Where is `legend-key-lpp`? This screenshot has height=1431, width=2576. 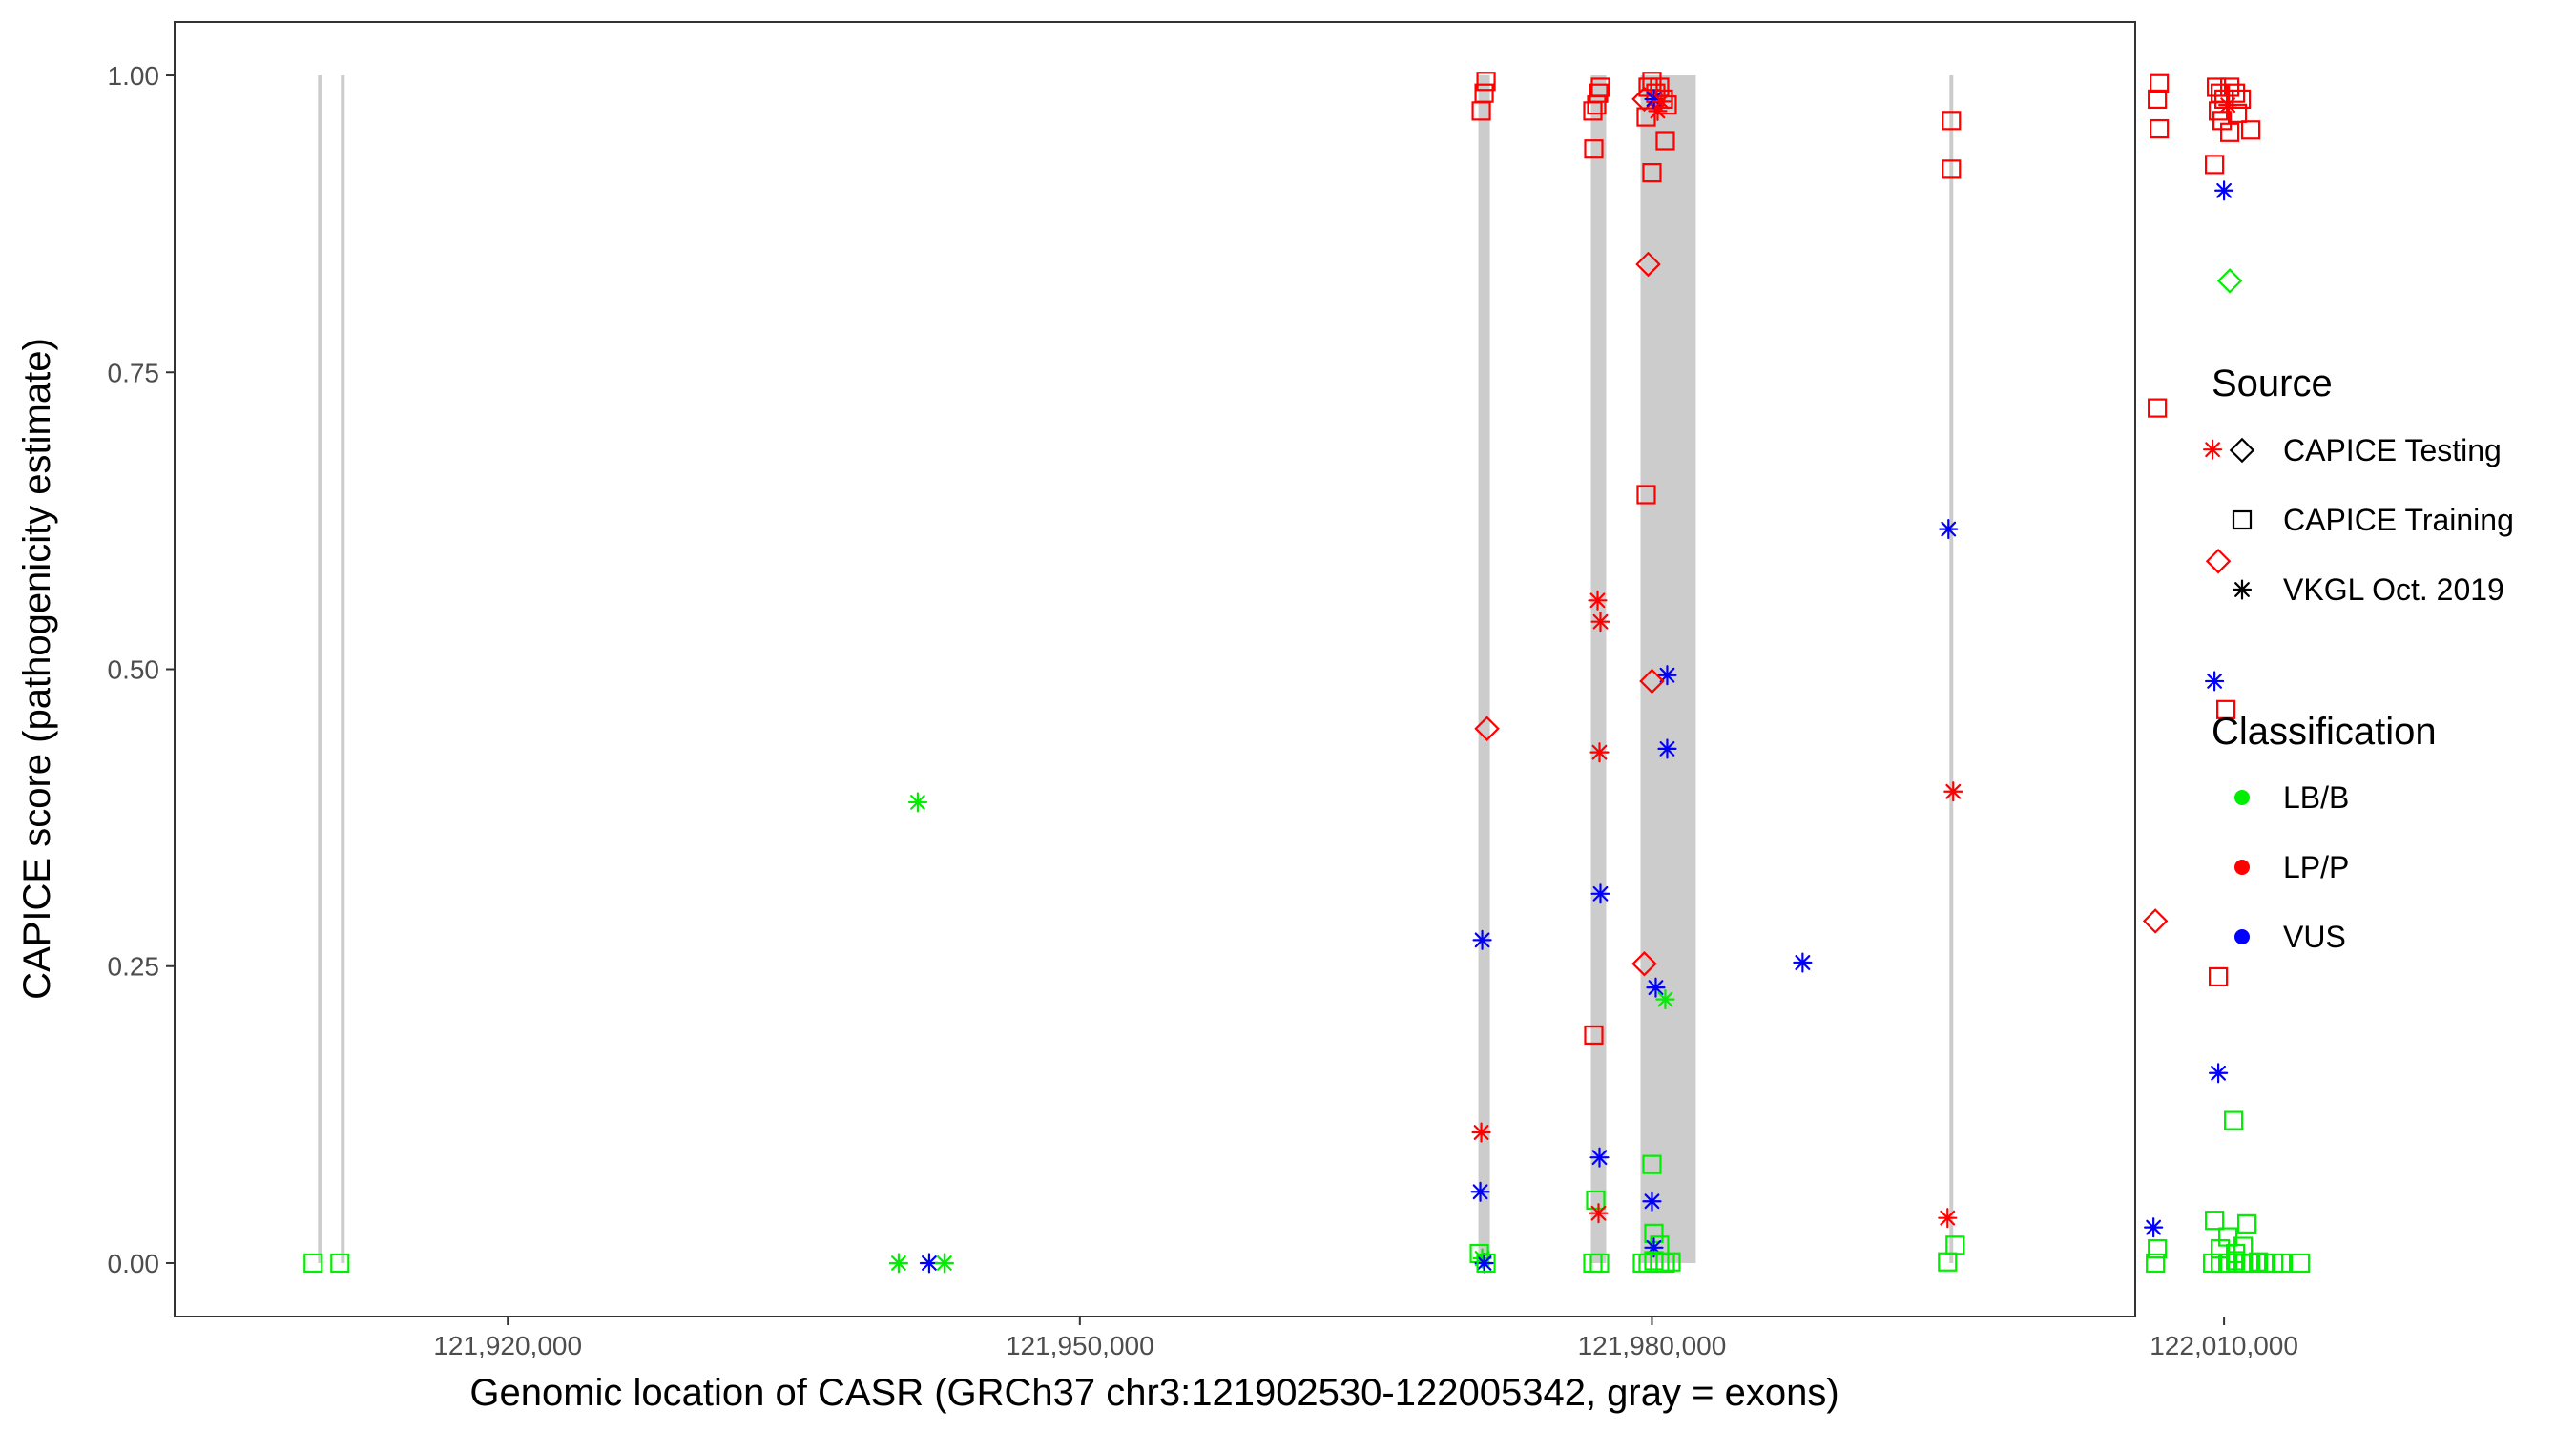
legend-key-lpp is located at coordinates (2242, 867).